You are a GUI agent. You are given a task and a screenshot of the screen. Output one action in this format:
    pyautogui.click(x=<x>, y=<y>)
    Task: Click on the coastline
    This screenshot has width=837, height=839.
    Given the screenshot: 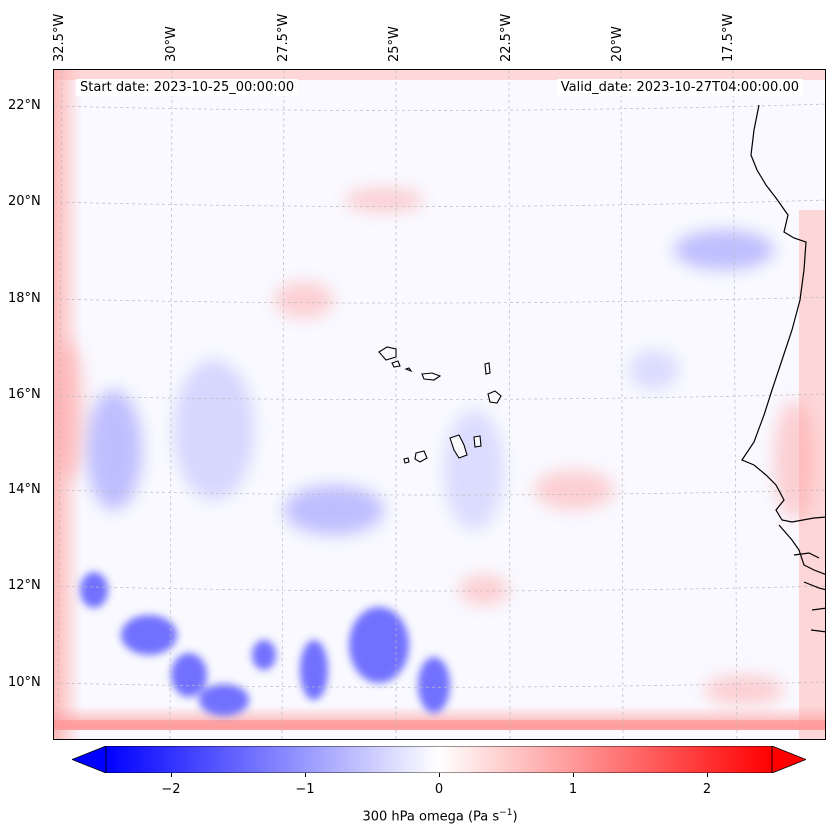 What is the action you would take?
    pyautogui.click(x=783, y=368)
    